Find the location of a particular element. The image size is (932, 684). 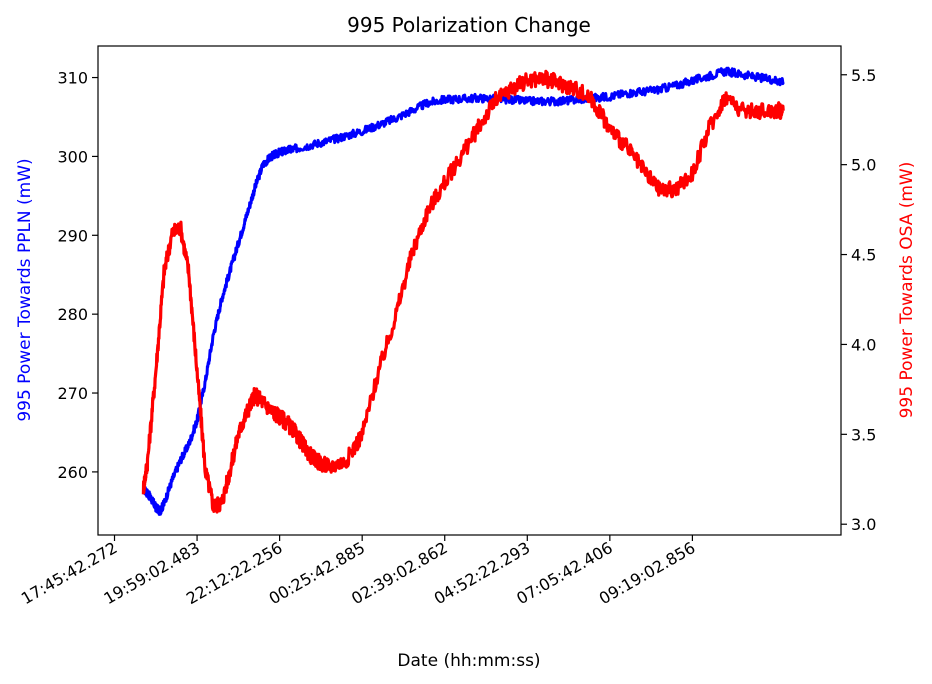

y-left-tick-label: 270 is located at coordinates (72, 393).